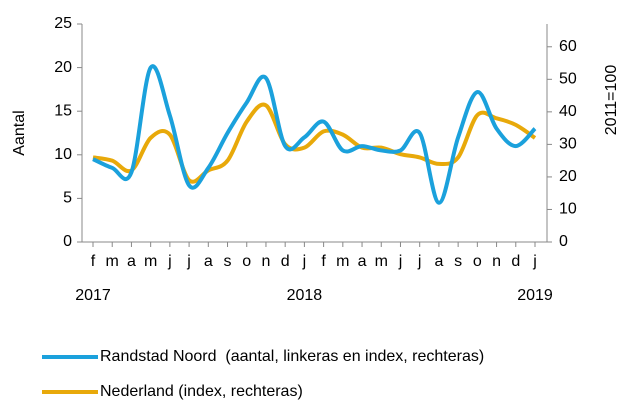  What do you see at coordinates (568, 209) in the screenshot?
I see `y2-tick-label: 10` at bounding box center [568, 209].